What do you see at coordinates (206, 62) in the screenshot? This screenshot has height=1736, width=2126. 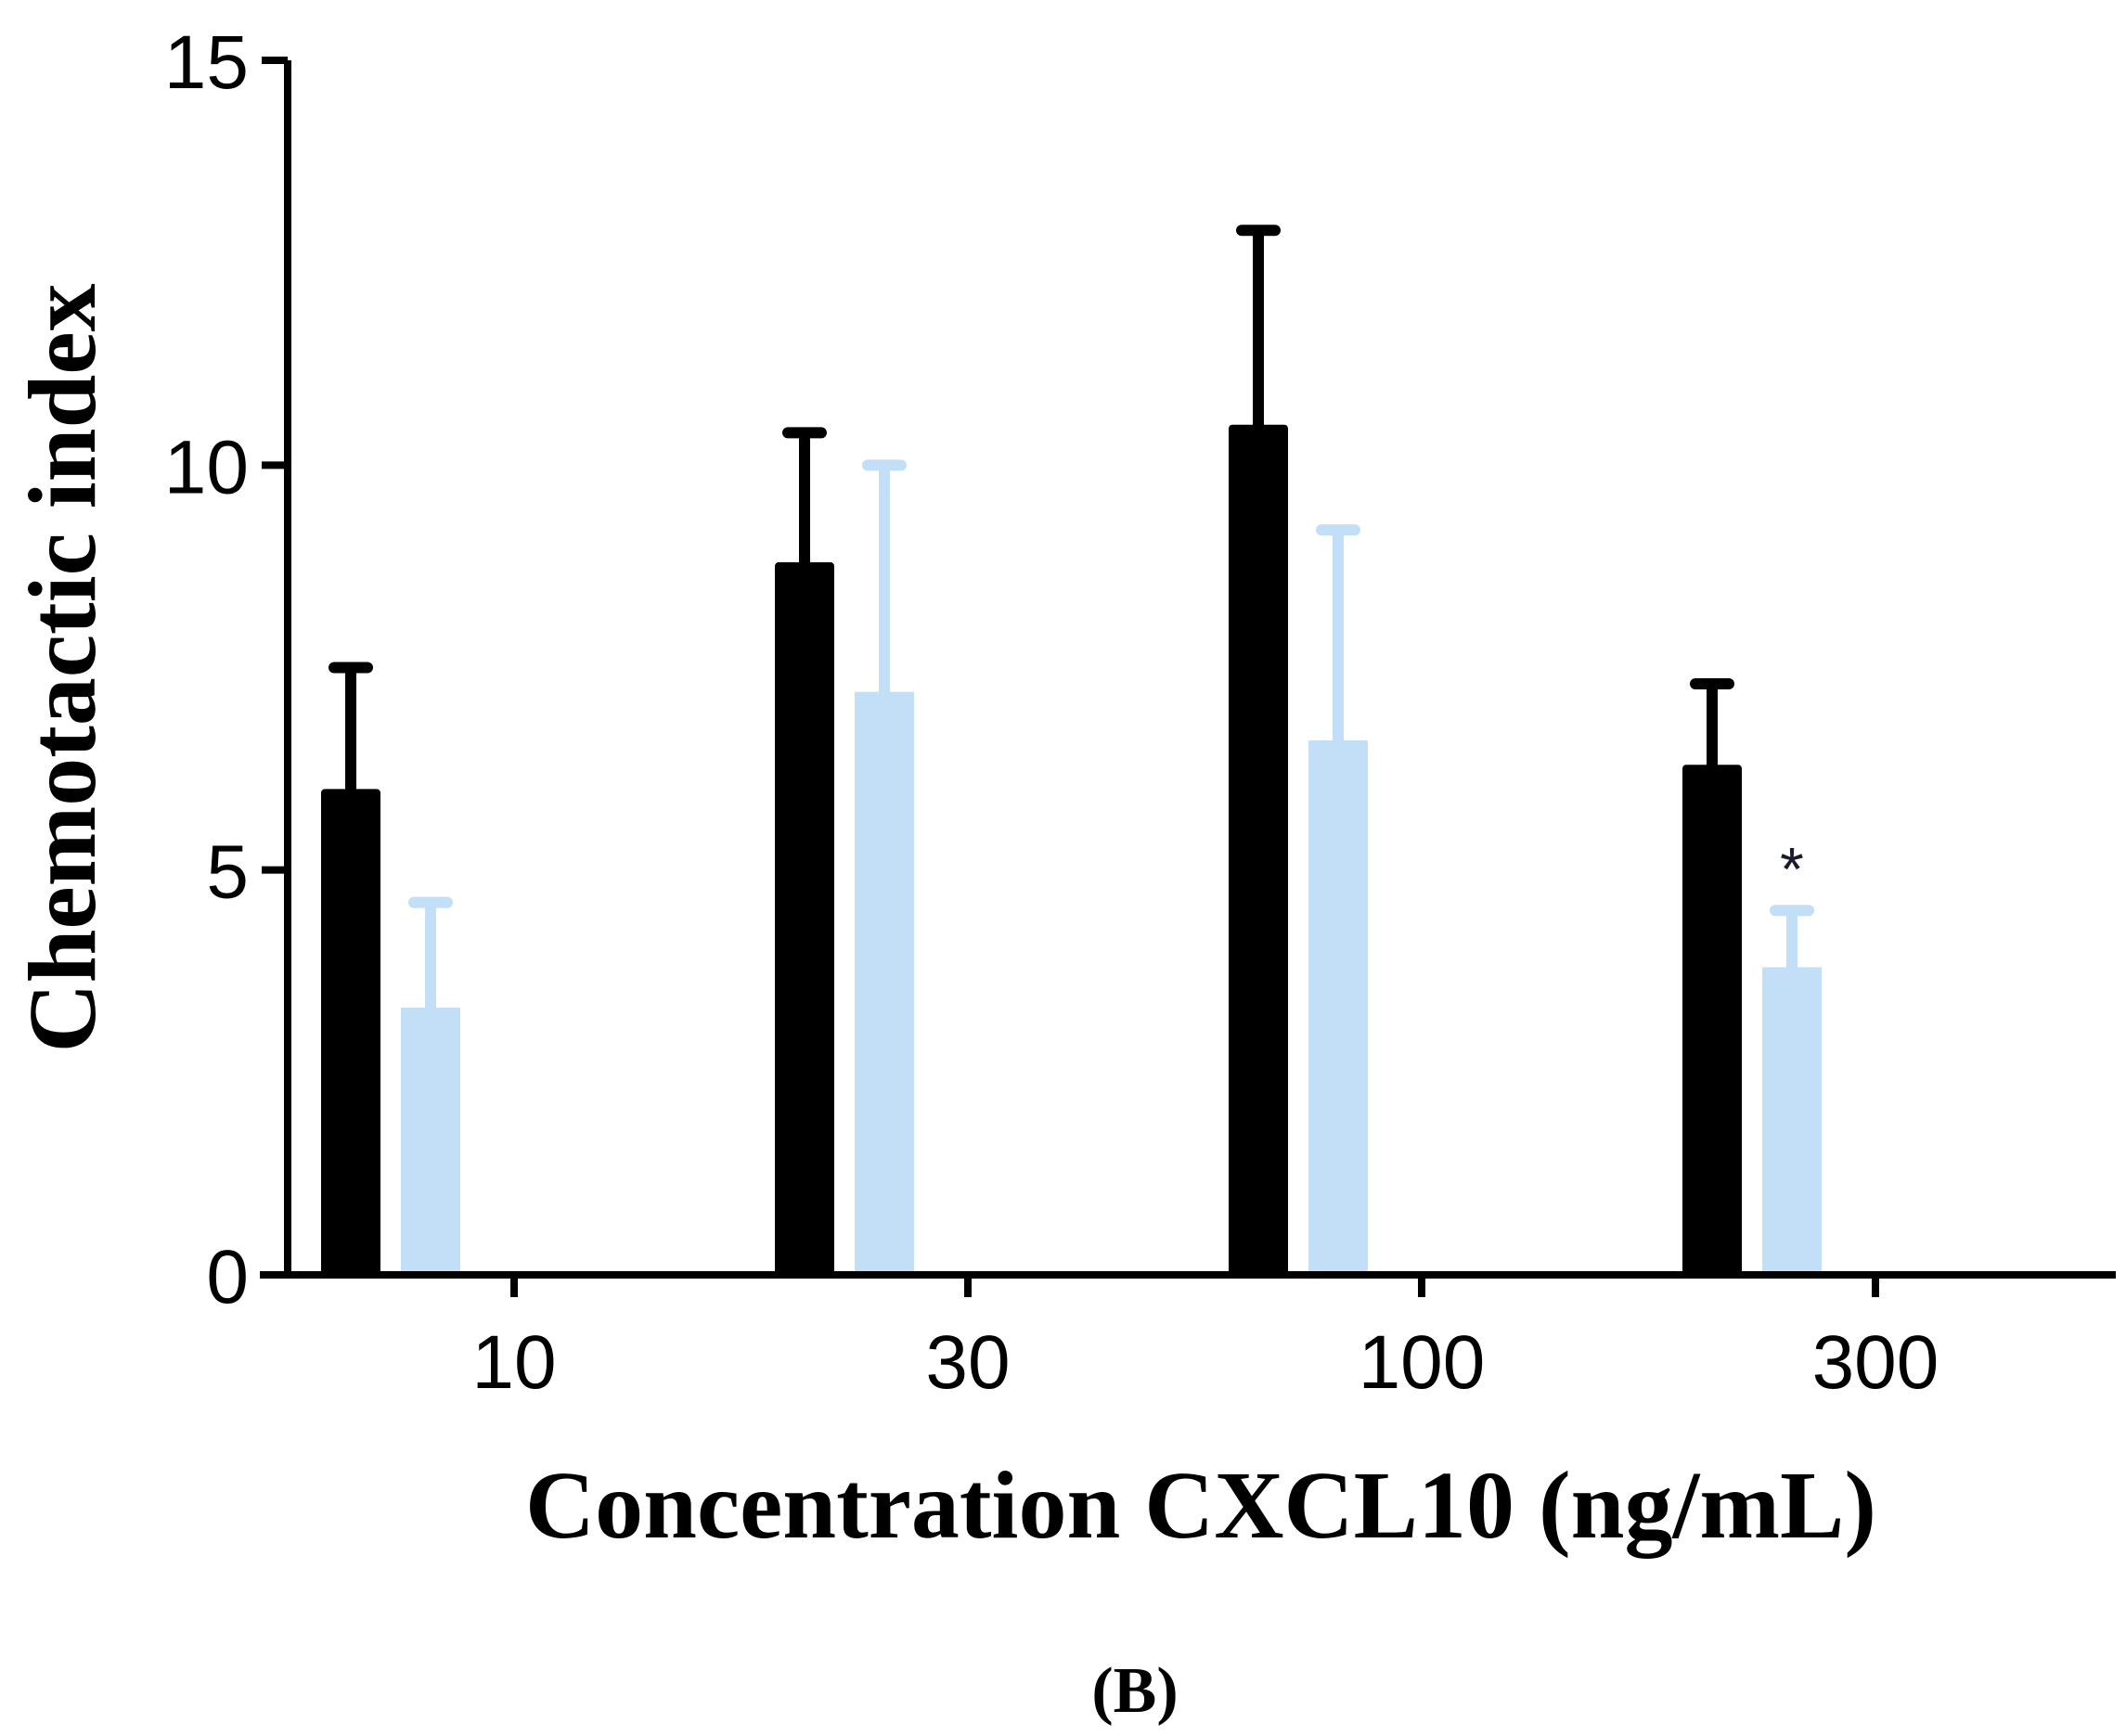 I see `y-tick-label: 15` at bounding box center [206, 62].